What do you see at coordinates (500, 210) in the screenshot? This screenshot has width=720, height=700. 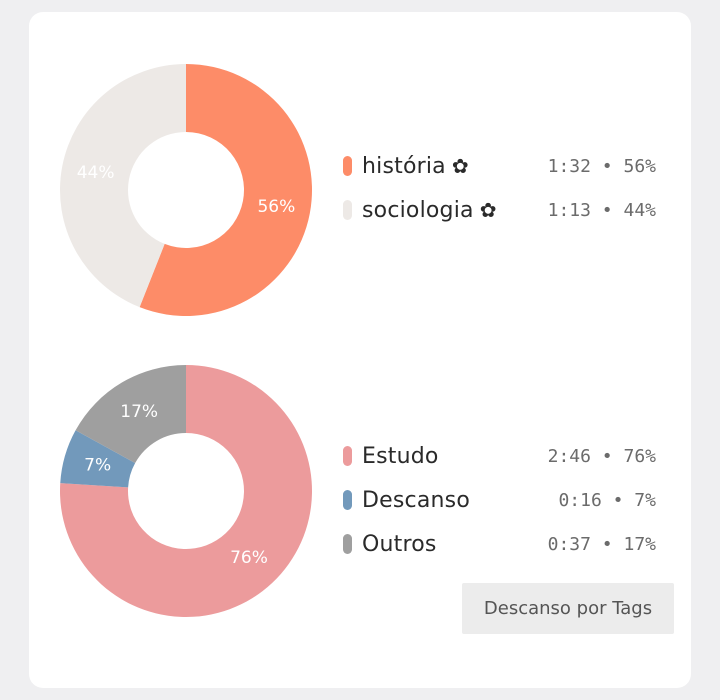 I see `legend-item-sociologia: sociologia ✿ 1:13 • 44%` at bounding box center [500, 210].